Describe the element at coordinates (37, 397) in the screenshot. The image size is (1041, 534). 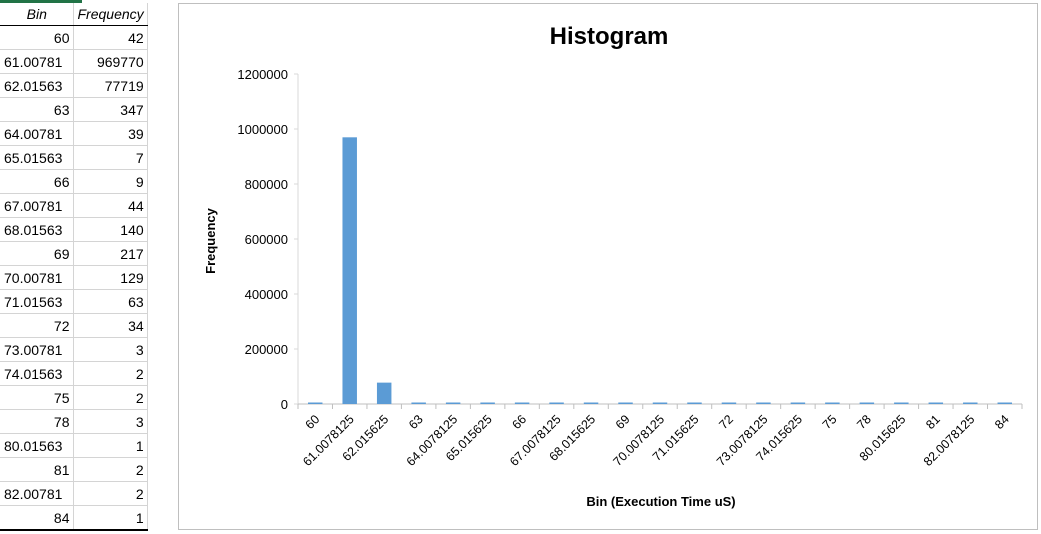
I see `bin-cell: 75` at that location.